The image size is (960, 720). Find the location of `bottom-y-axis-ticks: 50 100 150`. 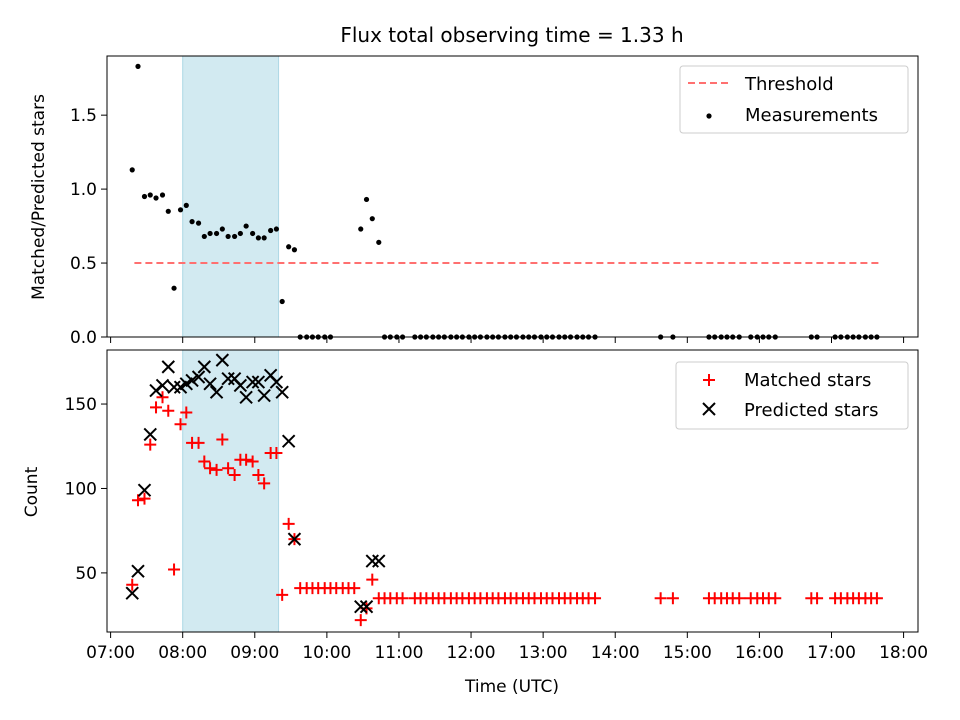

bottom-y-axis-ticks: 50 100 150 is located at coordinates (86, 489).